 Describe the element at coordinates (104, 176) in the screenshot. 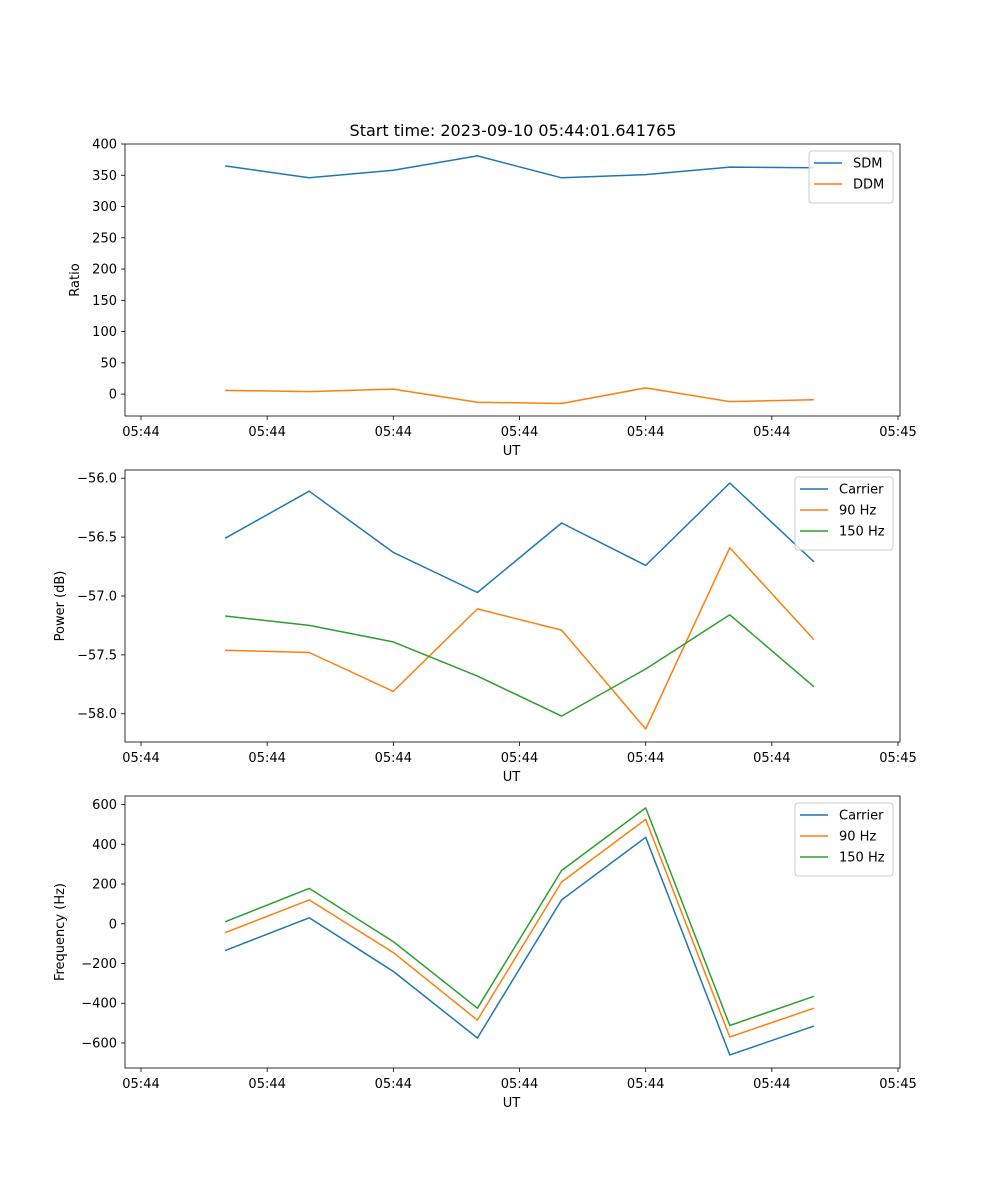

I see `y-tick-label: 350` at that location.